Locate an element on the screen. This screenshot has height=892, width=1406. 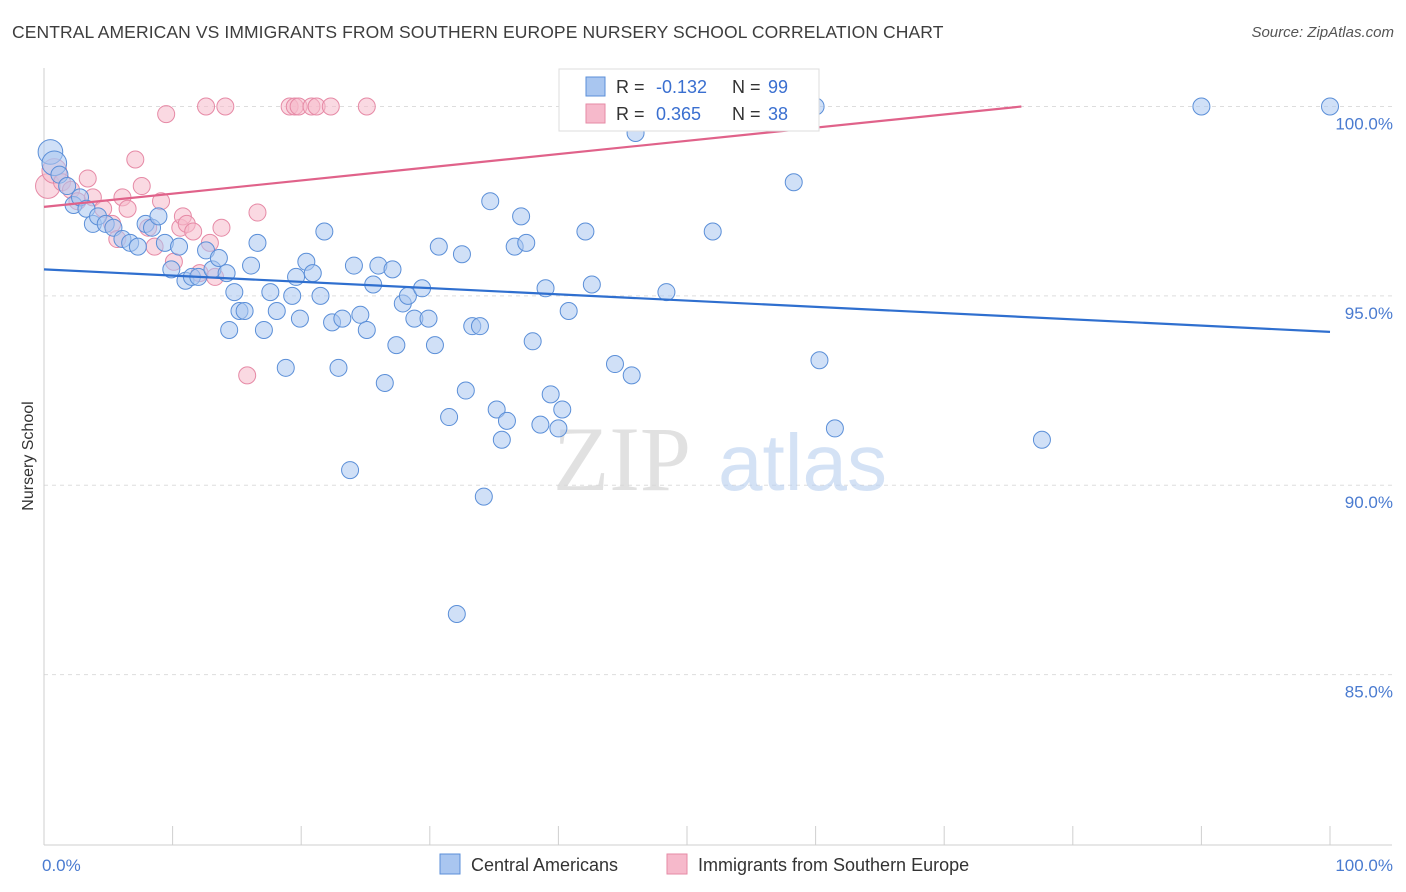
watermark-atlas: atlas is located at coordinates (802, 462).